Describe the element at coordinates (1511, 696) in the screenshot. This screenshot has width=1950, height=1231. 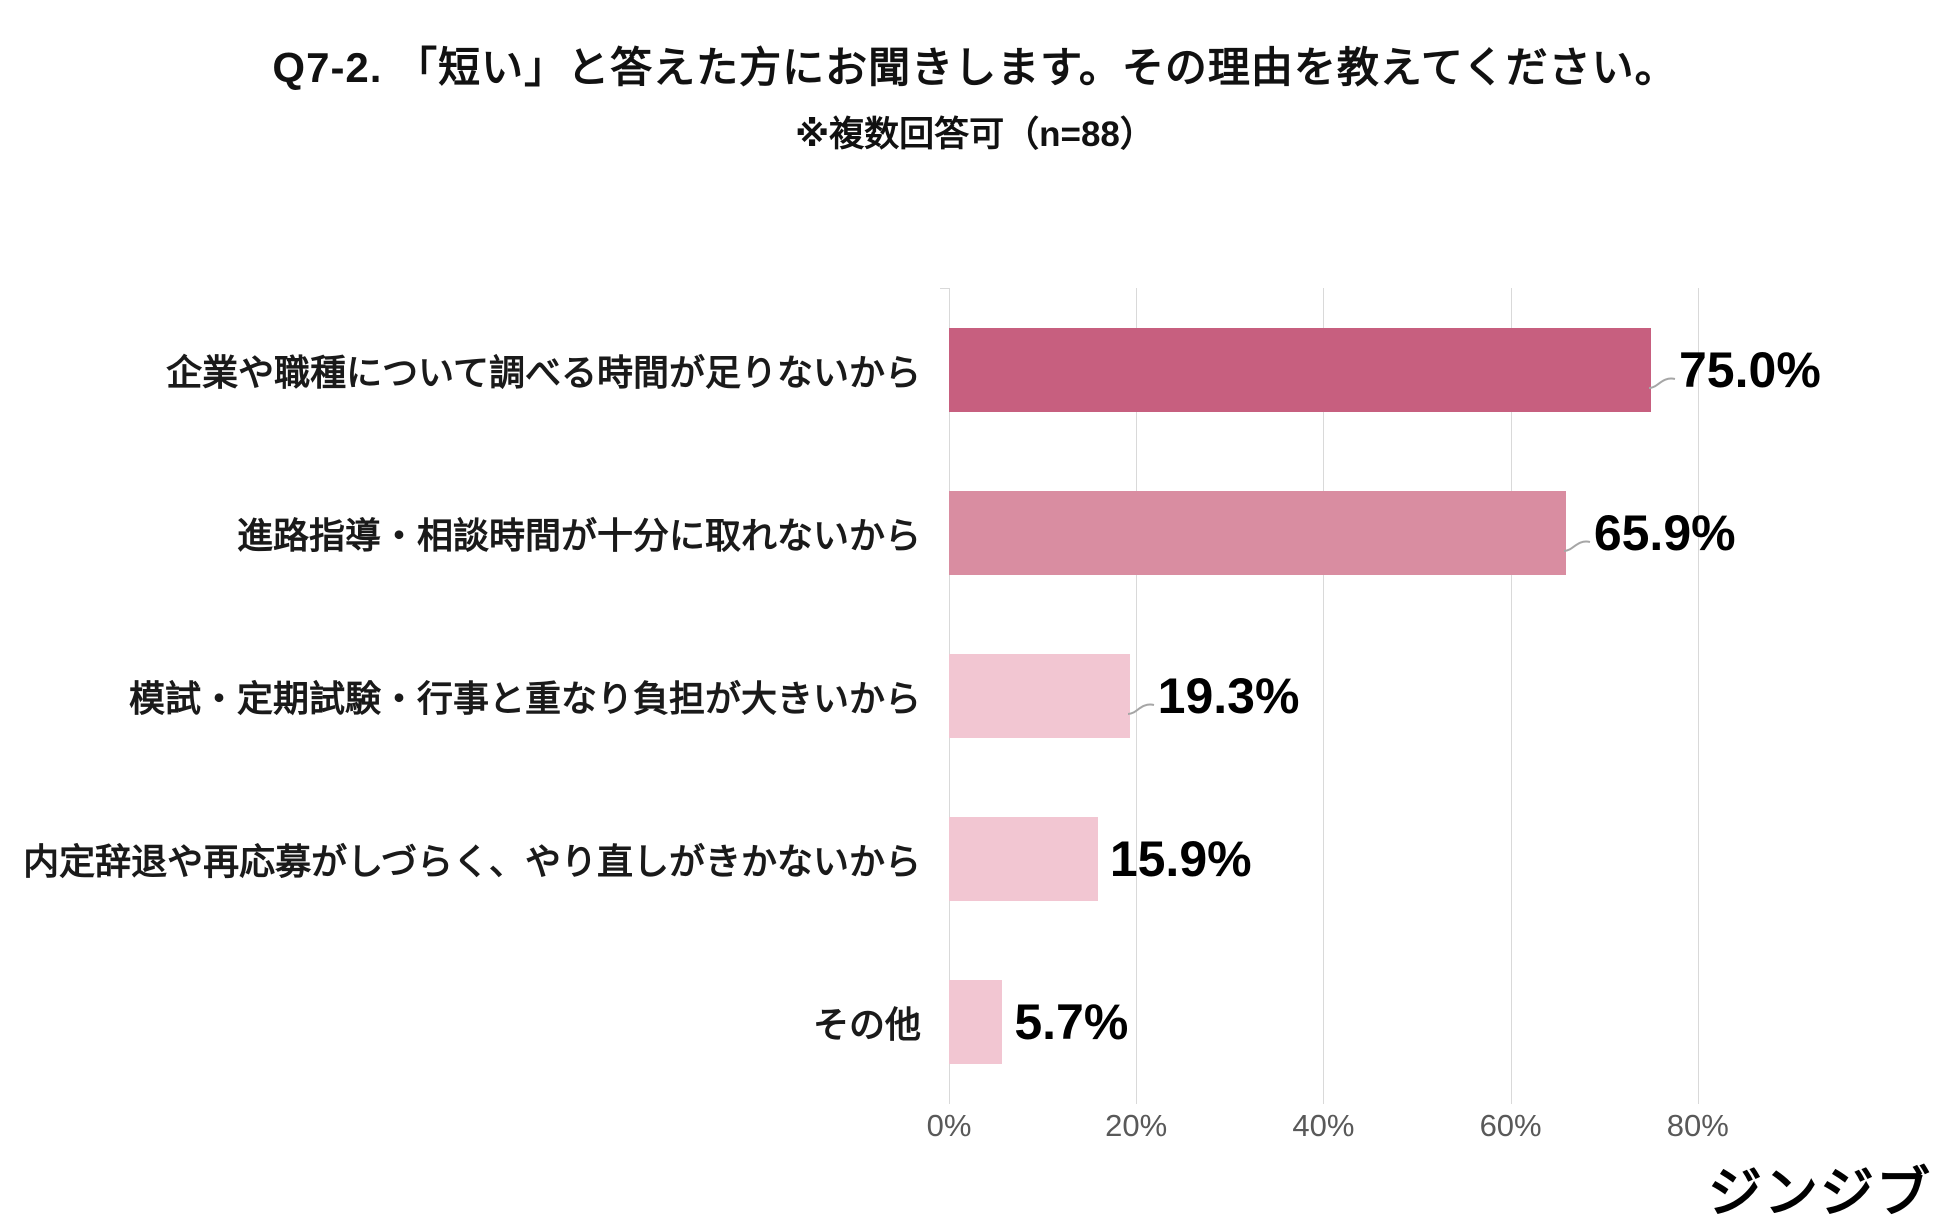
I see `gridline-60%` at that location.